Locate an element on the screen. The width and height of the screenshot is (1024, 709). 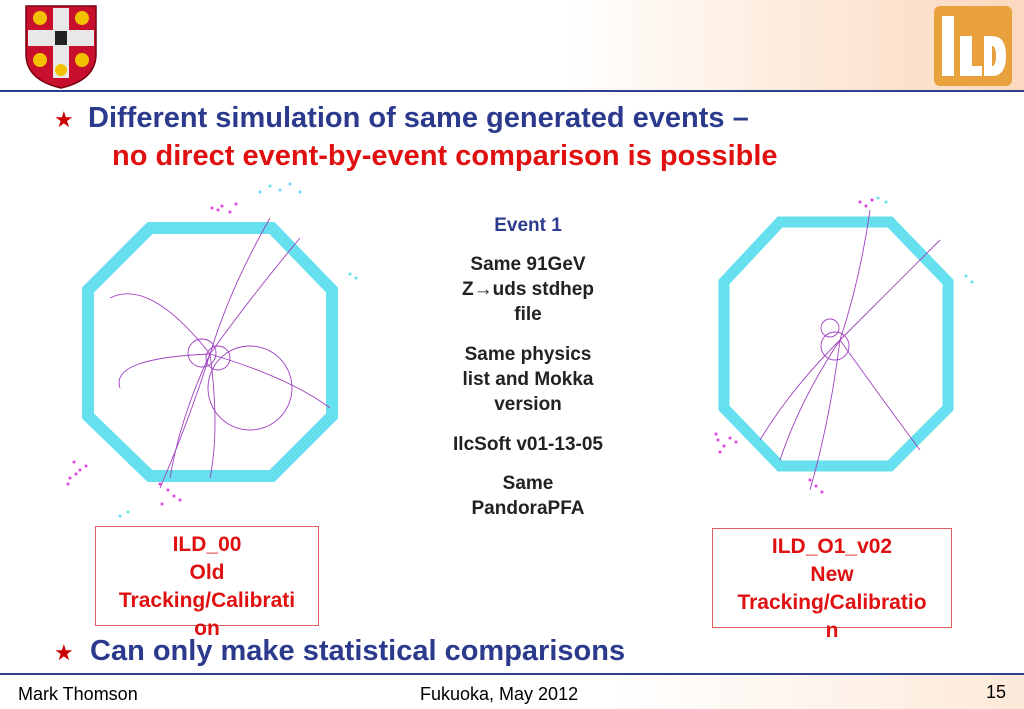
left-label-line: on is located at coordinates (207, 628).